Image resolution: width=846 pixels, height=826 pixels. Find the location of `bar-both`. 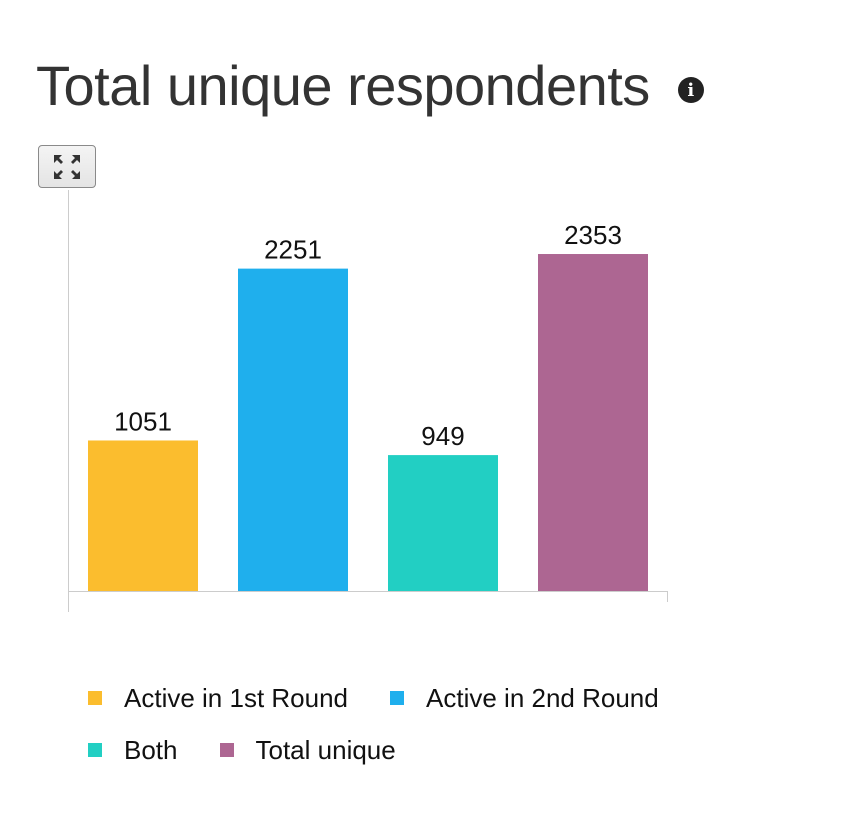

bar-both is located at coordinates (443, 523).